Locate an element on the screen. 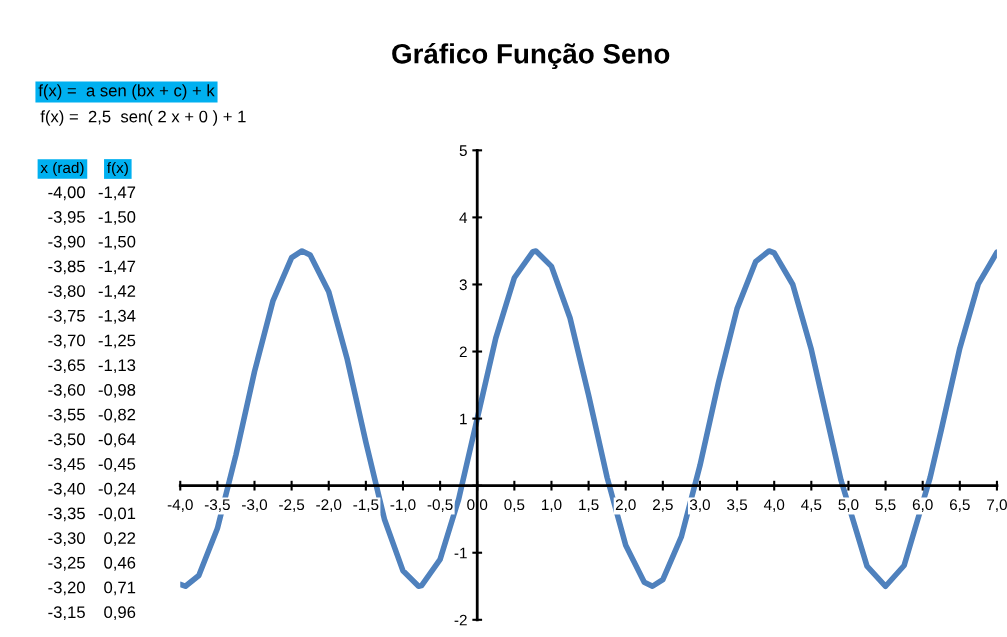 This screenshot has width=1007, height=637. x-tick-label: -0,5 is located at coordinates (440, 505).